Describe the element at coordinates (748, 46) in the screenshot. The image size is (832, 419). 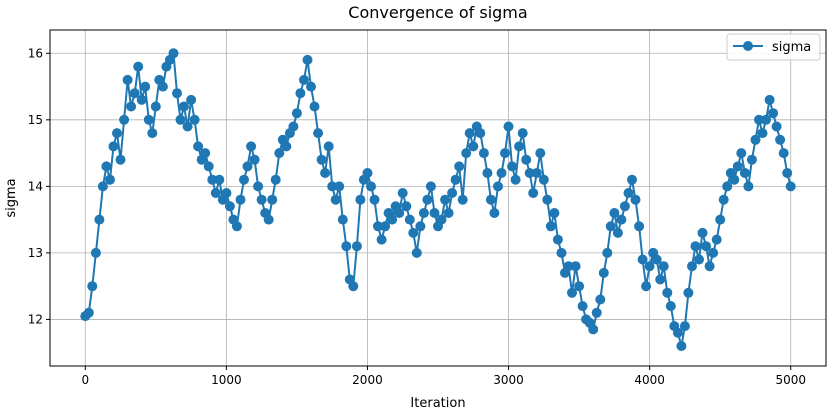
I see `legend-marker-sigma` at that location.